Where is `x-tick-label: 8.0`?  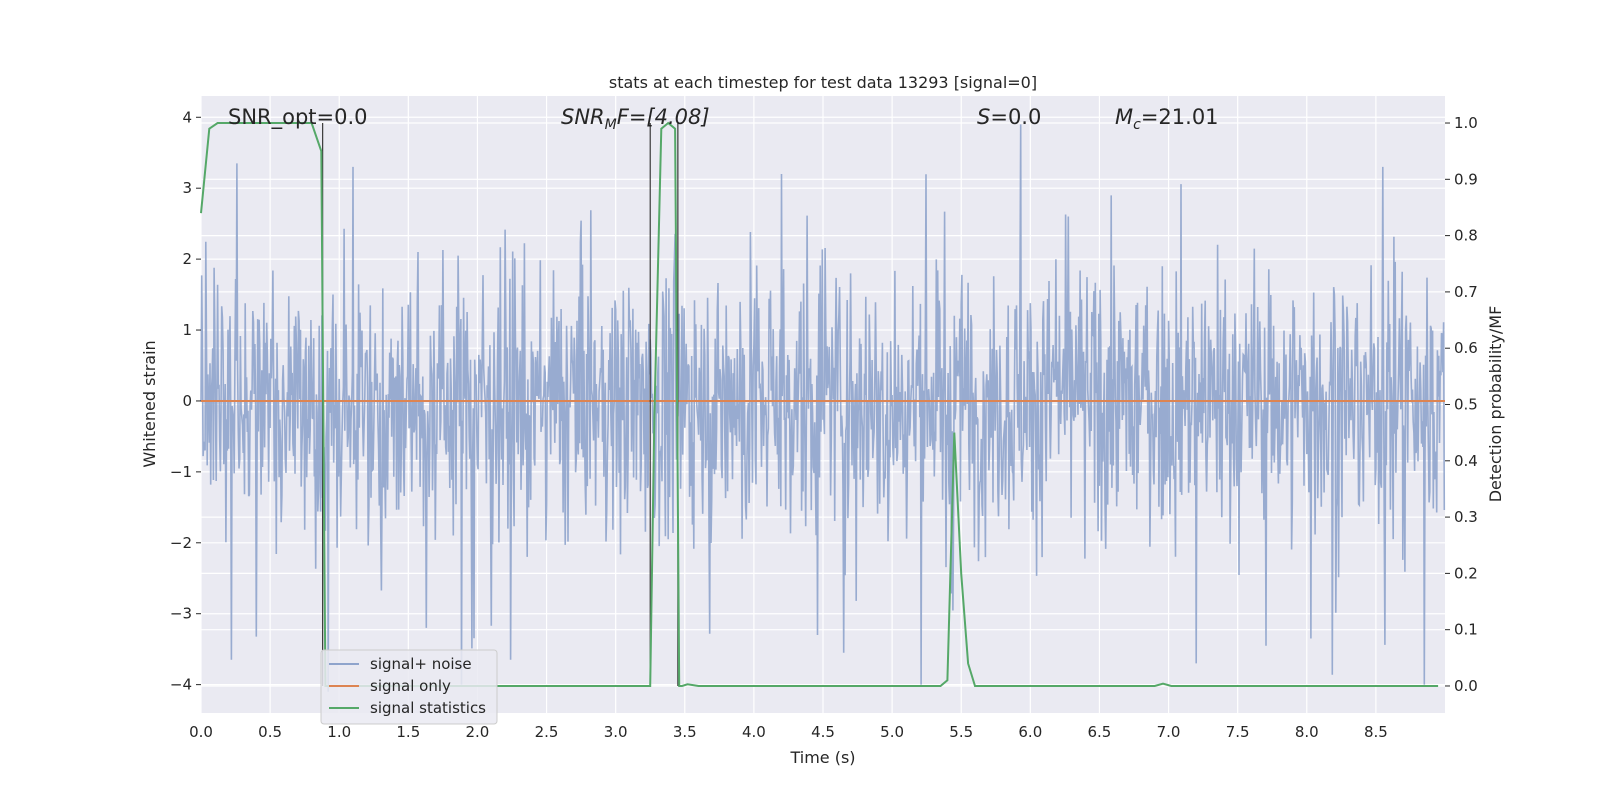
x-tick-label: 8.0 is located at coordinates (1307, 732).